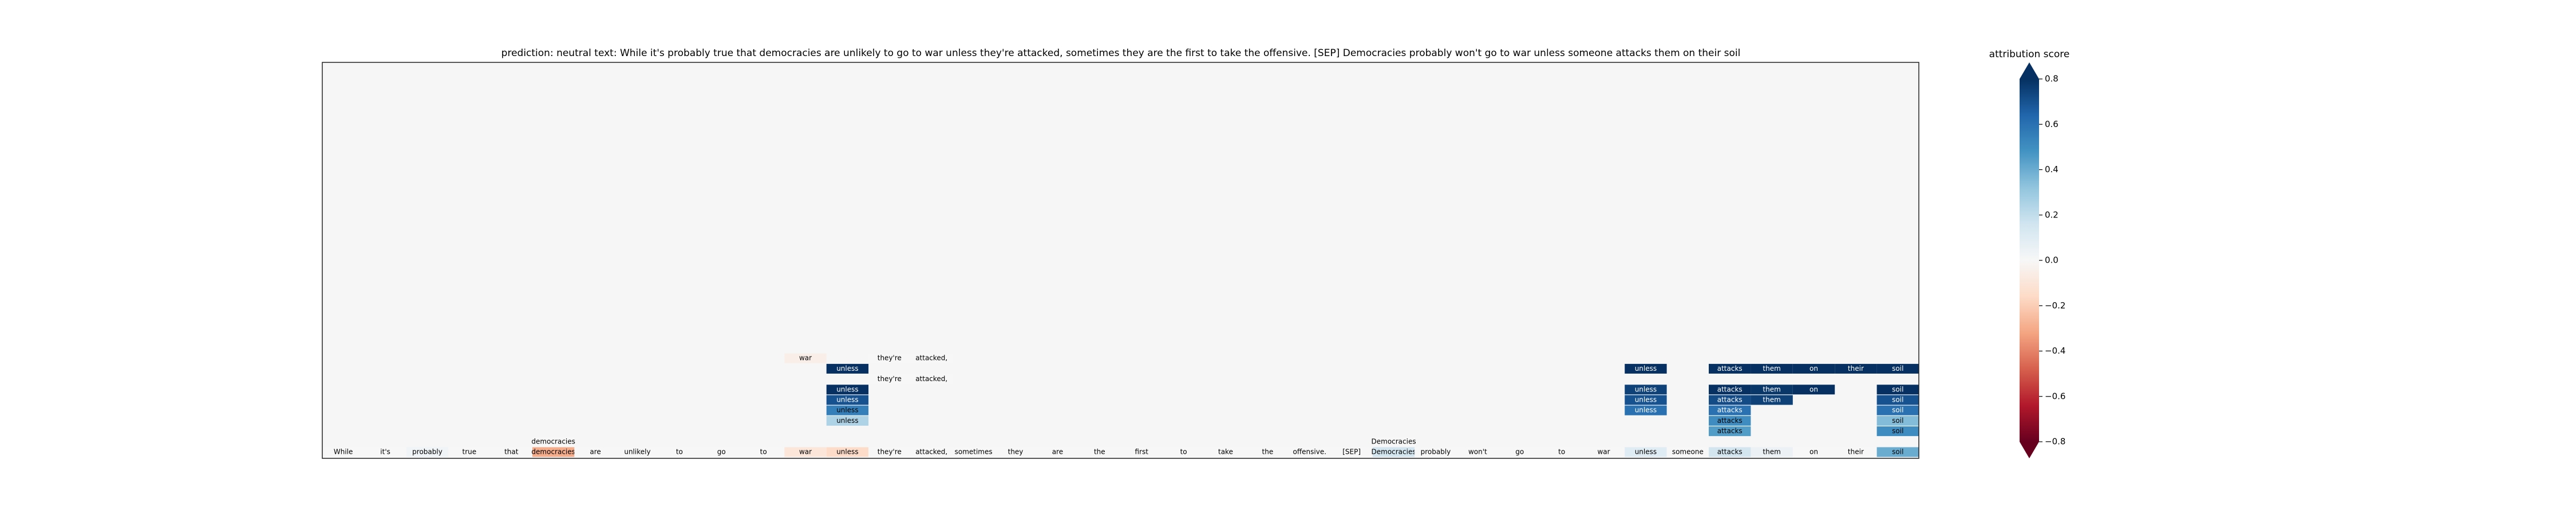 This screenshot has width=2576, height=515. What do you see at coordinates (1436, 452) in the screenshot?
I see `token-label: probably` at bounding box center [1436, 452].